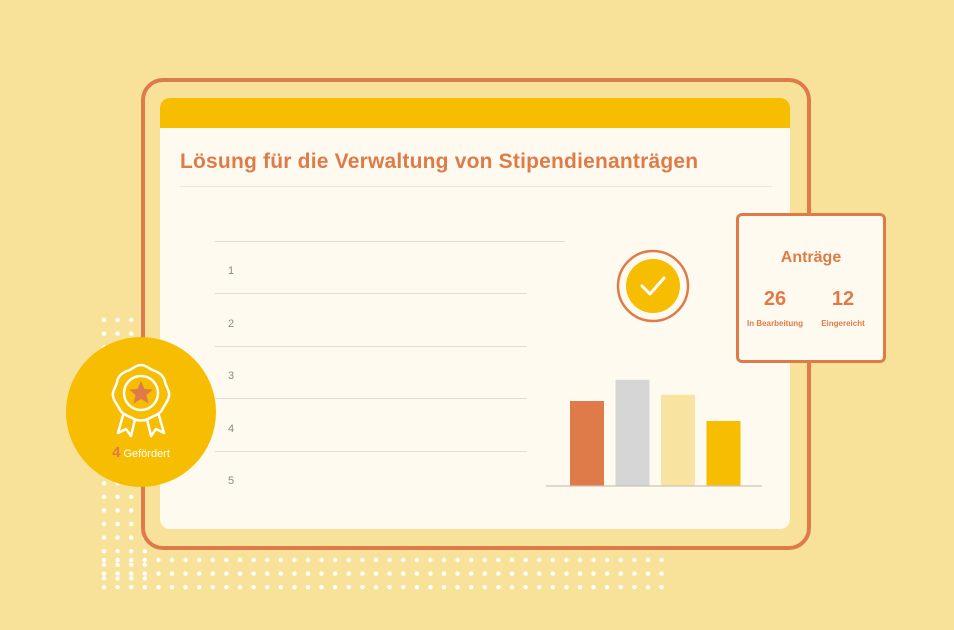 This screenshot has width=954, height=630. I want to click on list-row-divider, so click(371, 293).